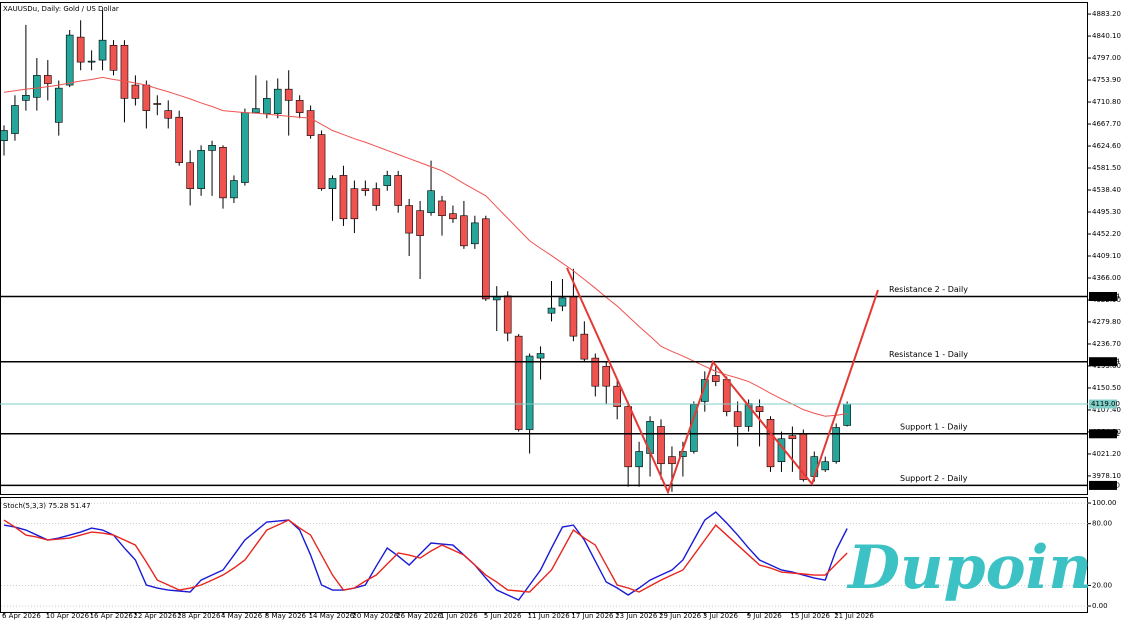 The height and width of the screenshot is (620, 1122). Describe the element at coordinates (419, 616) in the screenshot. I see `x-tick-label: 26 May 2026` at that location.